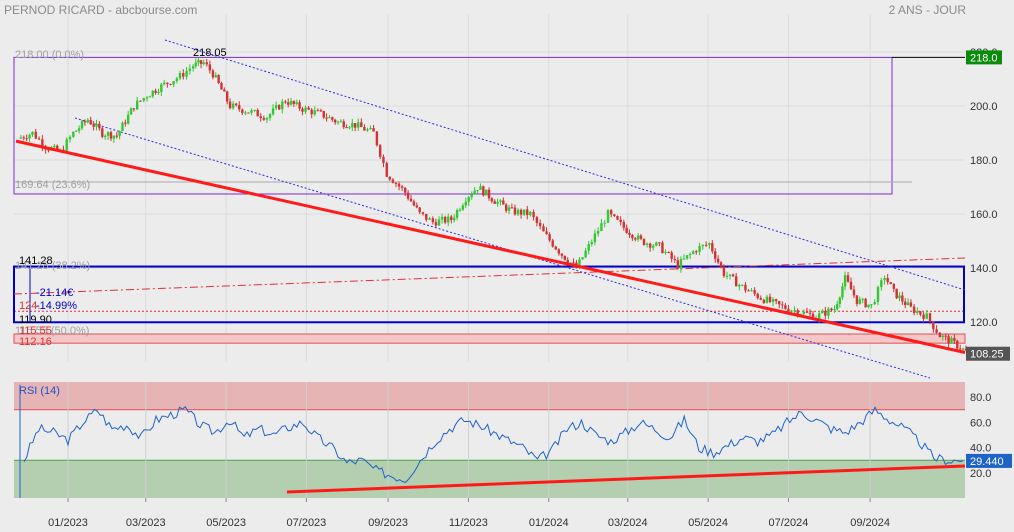  What do you see at coordinates (489, 479) in the screenshot?
I see `rsi-oversold-zone` at bounding box center [489, 479].